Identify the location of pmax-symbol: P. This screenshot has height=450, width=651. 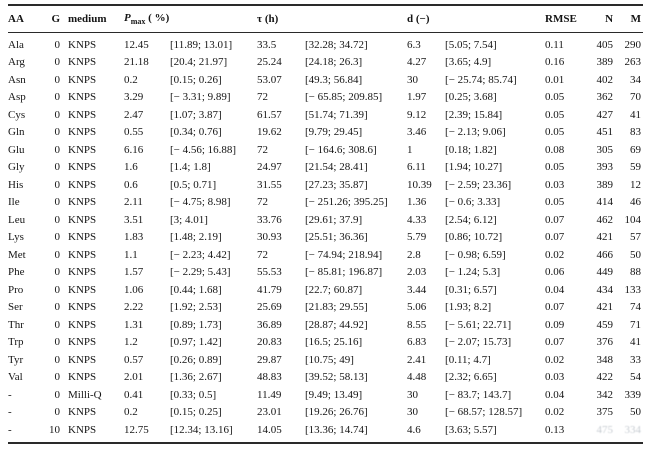
(127, 17).